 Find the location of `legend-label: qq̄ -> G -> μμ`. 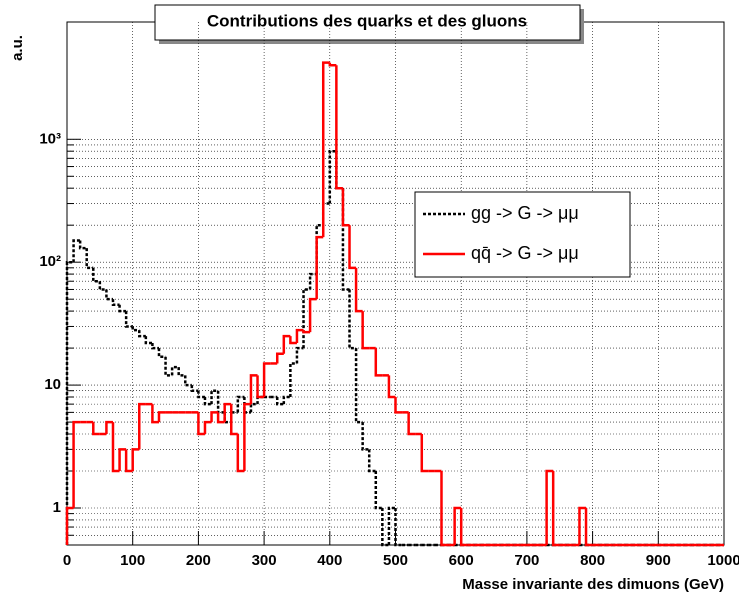

legend-label: qq̄ -> G -> μμ is located at coordinates (525, 253).